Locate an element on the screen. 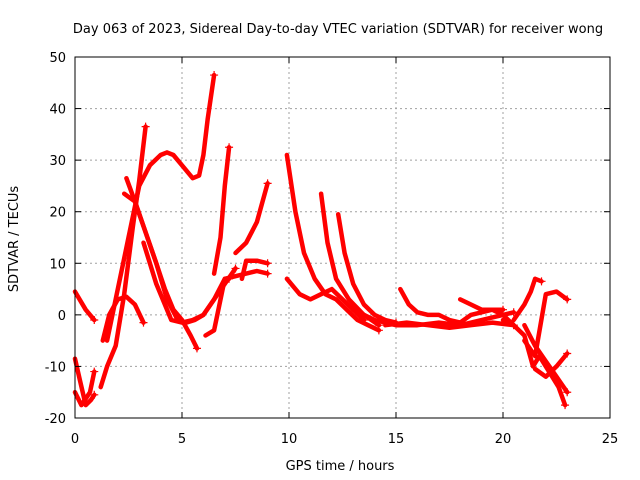 Image resolution: width=640 pixels, height=480 pixels. series-sat-z is located at coordinates (546, 358).